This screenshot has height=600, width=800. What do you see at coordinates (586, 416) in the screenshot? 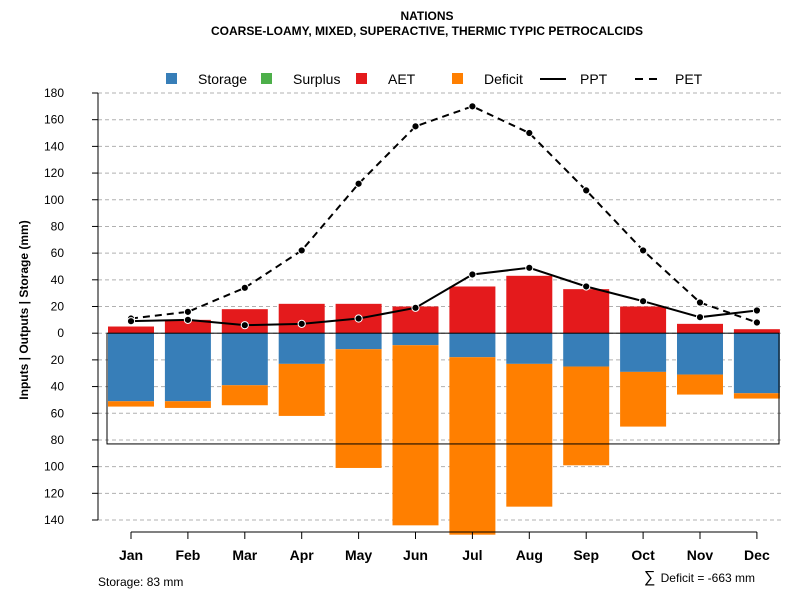
I see `deficit-bar-sep` at bounding box center [586, 416].